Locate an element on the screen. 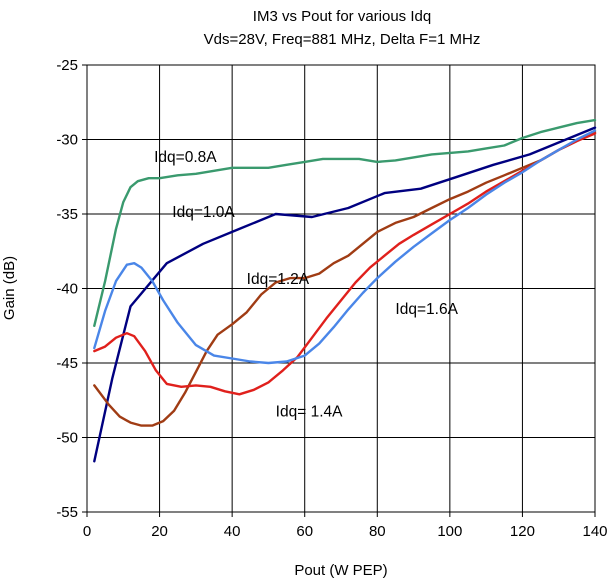 The width and height of the screenshot is (616, 582). series-annotation: Idq=0.8A is located at coordinates (185, 157).